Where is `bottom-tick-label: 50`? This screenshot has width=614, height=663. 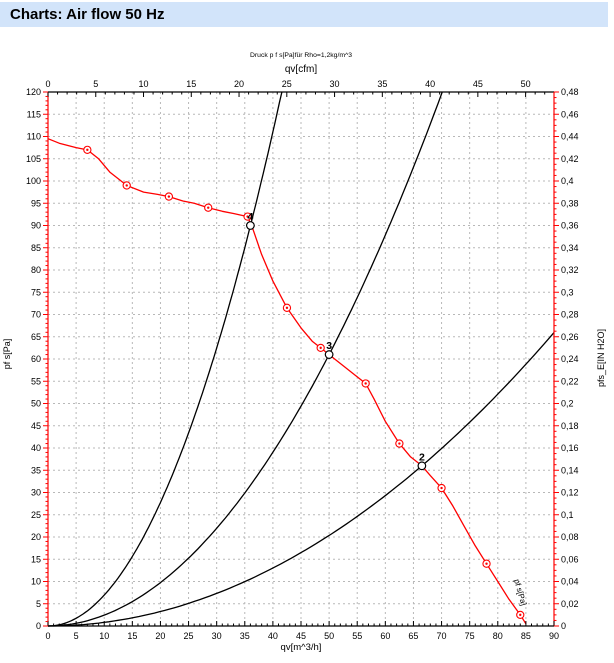 bottom-tick-label: 50 is located at coordinates (329, 636).